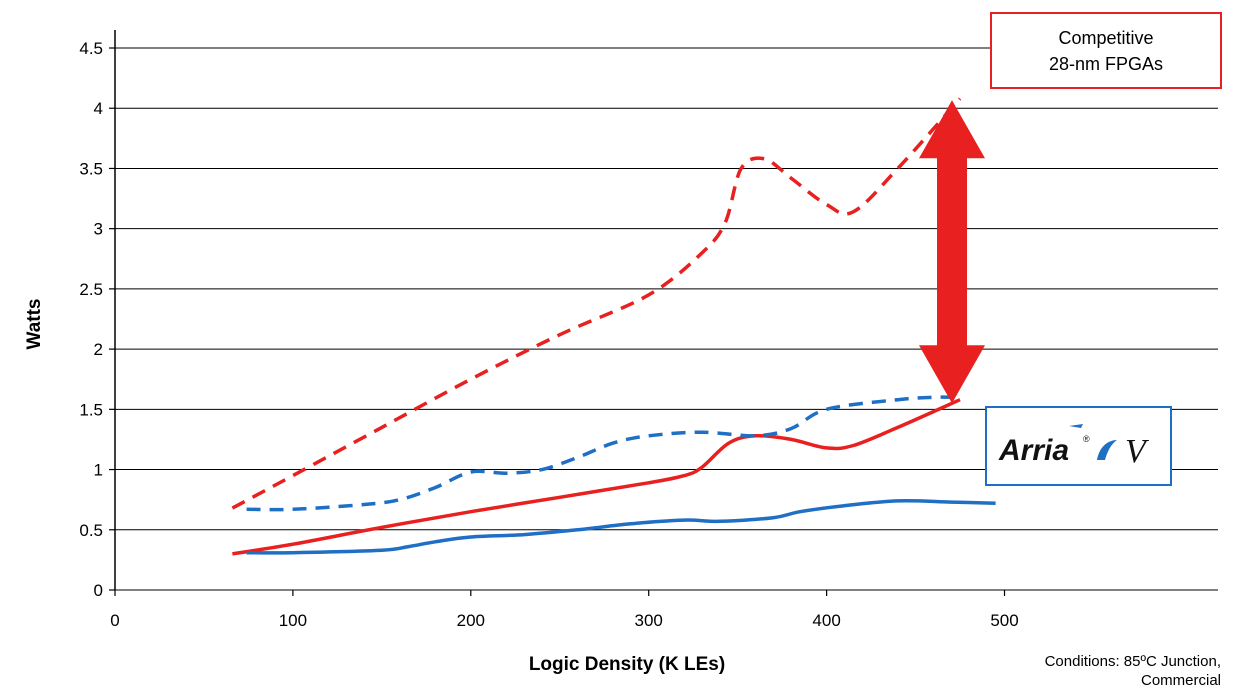  Describe the element at coordinates (91, 168) in the screenshot. I see `y-tick-label: 3.5` at that location.